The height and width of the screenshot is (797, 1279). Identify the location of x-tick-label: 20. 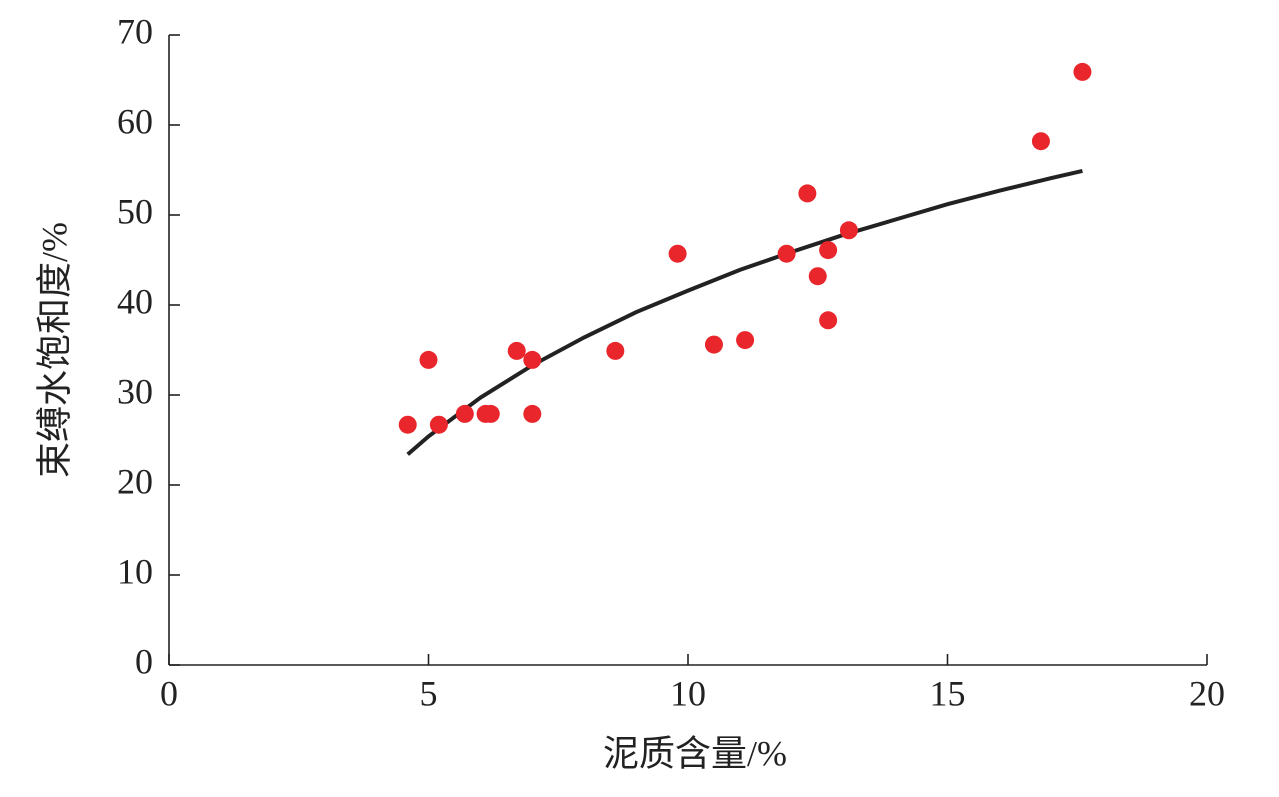
(1207, 693).